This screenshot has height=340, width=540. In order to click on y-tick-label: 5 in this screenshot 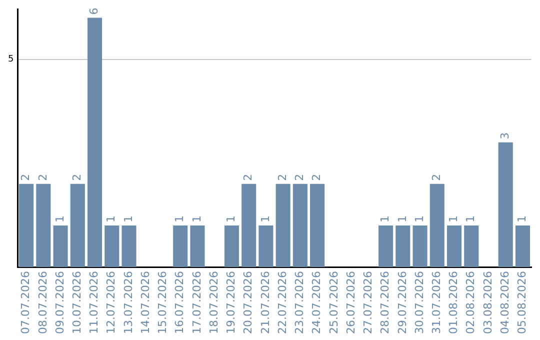, I will do `click(11, 59)`.